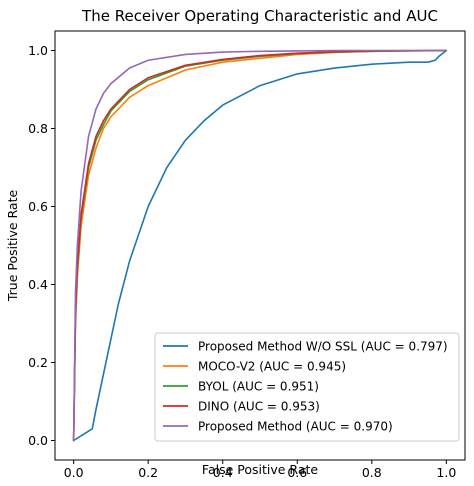 Image resolution: width=474 pixels, height=486 pixels. I want to click on legend-box, so click(307, 387).